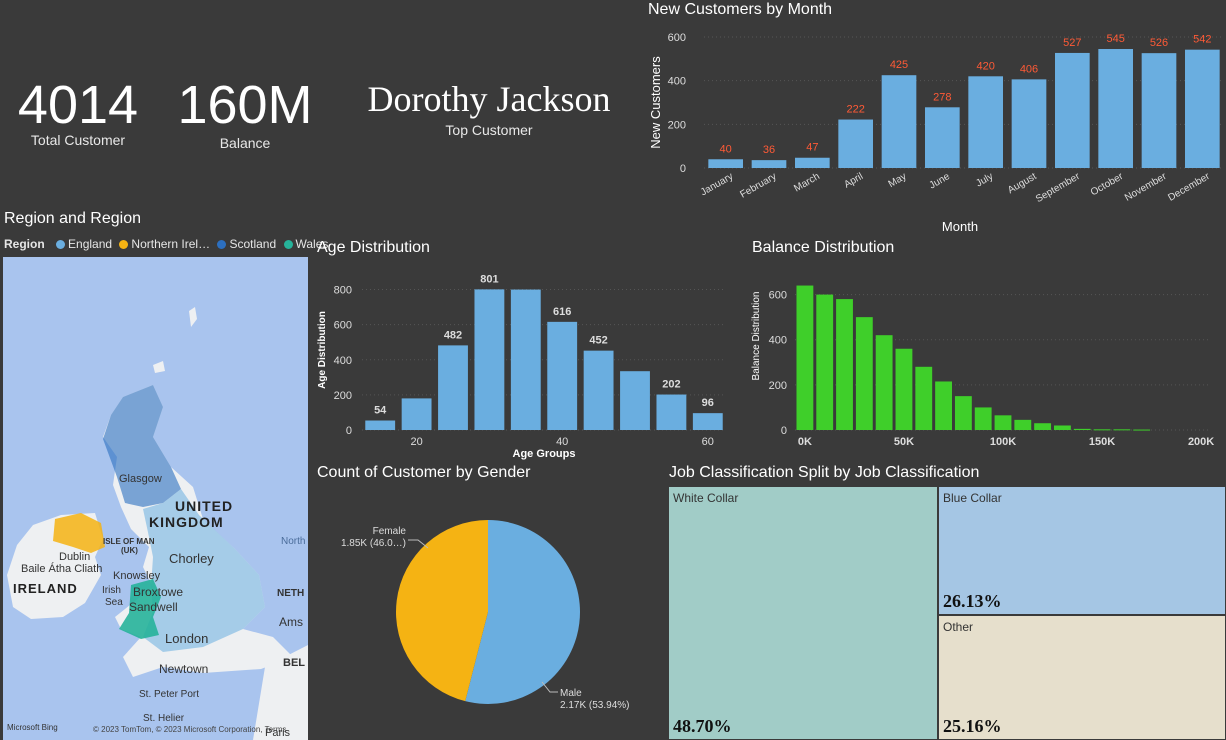 Image resolution: width=1226 pixels, height=740 pixels. What do you see at coordinates (343, 291) in the screenshot?
I see `y-tick-label: 800` at bounding box center [343, 291].